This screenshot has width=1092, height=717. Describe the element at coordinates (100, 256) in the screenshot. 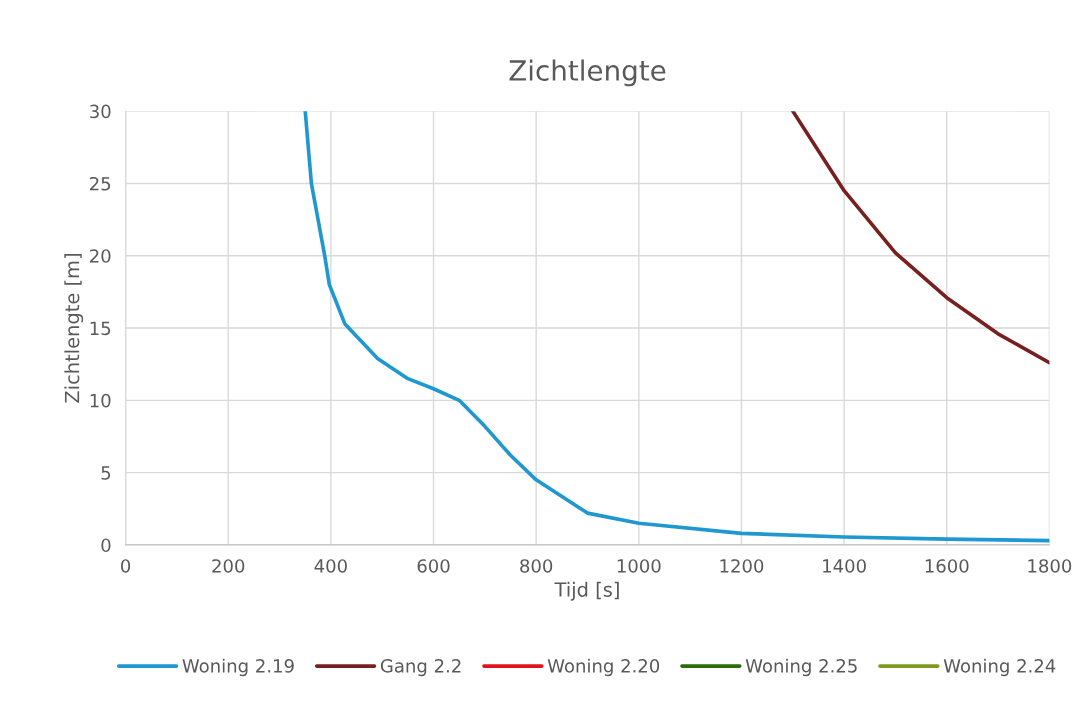

I see `y-tick-label: 20` at that location.